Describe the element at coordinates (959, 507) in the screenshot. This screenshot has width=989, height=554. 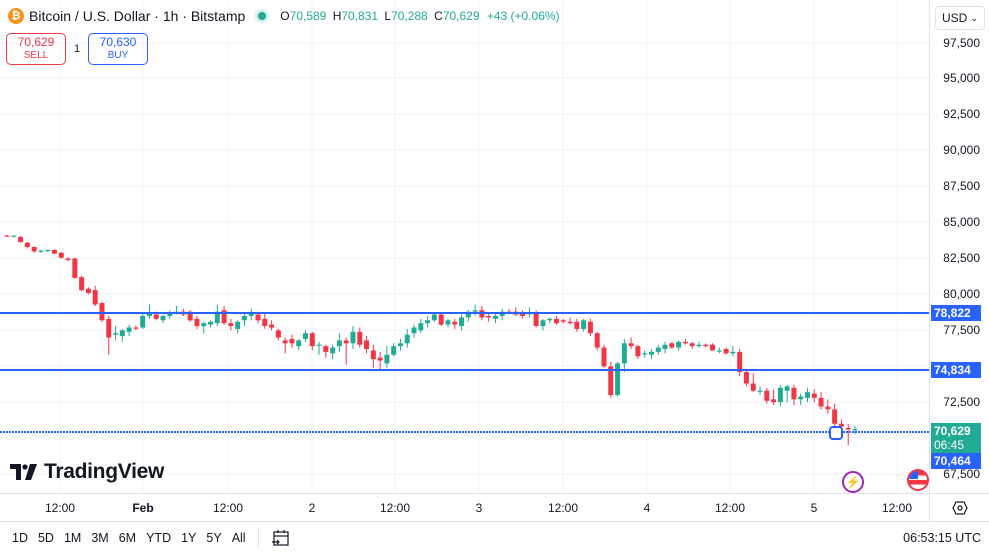
I see `chart-settings-button` at that location.